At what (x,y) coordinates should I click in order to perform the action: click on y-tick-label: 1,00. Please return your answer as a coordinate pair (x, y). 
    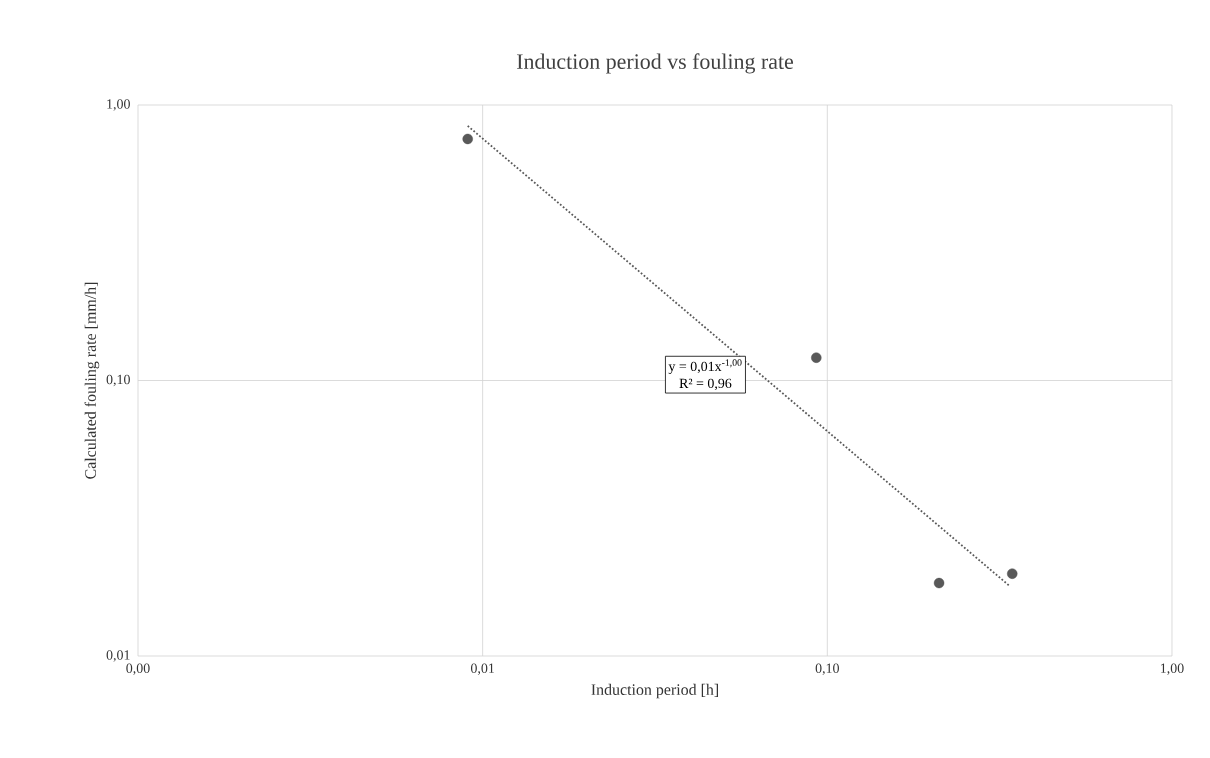
    Looking at the image, I should click on (118, 105).